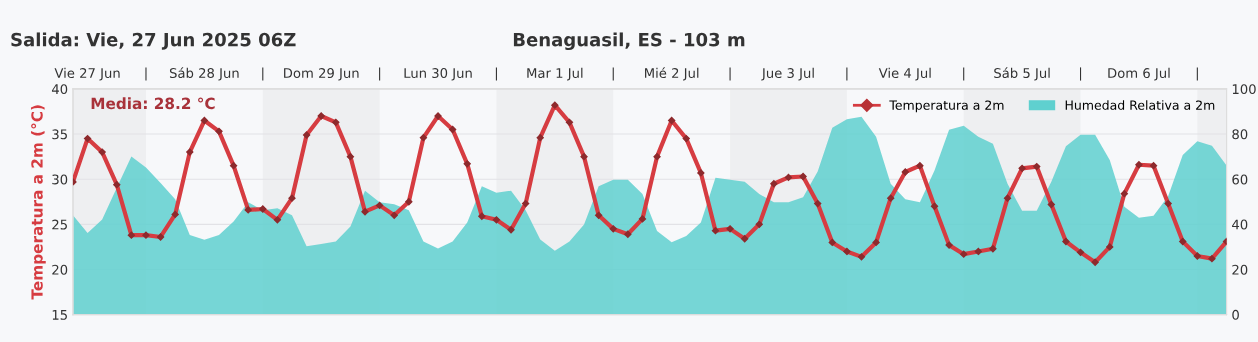  Describe the element at coordinates (59, 224) in the screenshot. I see `y-tick-label: 25` at that location.